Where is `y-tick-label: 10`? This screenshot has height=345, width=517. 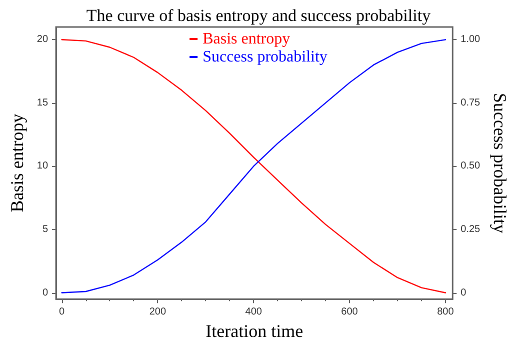 y-tick-label: 10 is located at coordinates (42, 166).